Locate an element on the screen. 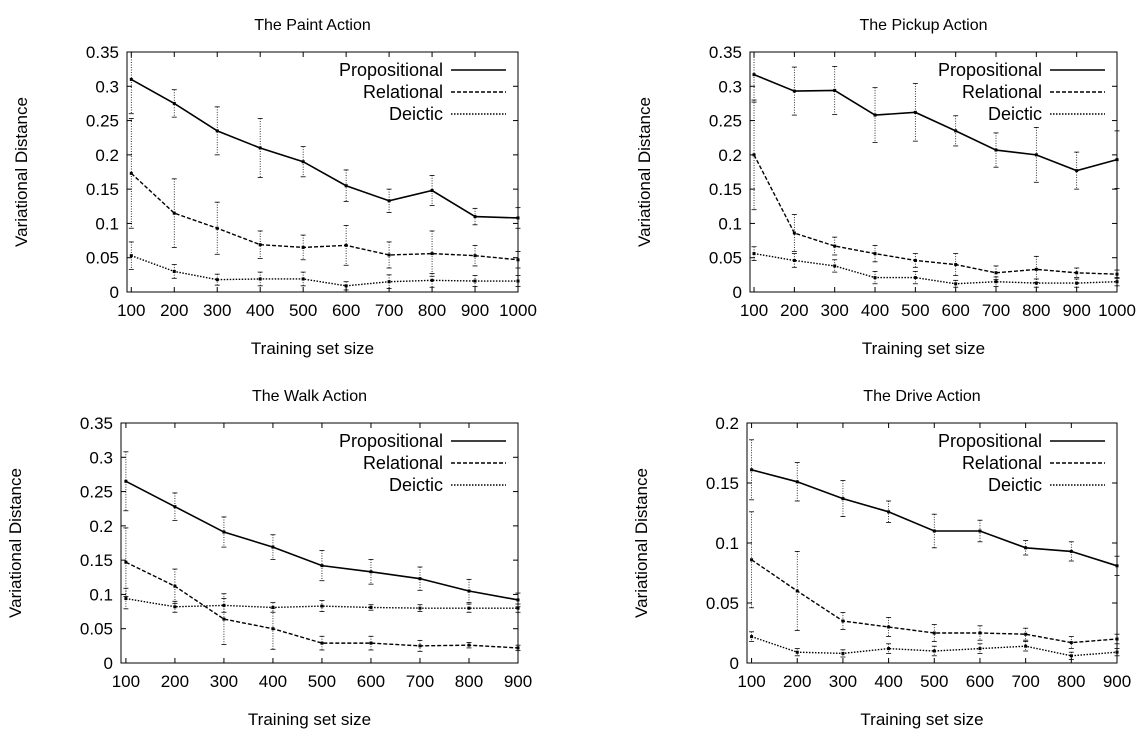 The width and height of the screenshot is (1138, 730). chart-4-y-tick-label: 0.2 is located at coordinates (727, 423).